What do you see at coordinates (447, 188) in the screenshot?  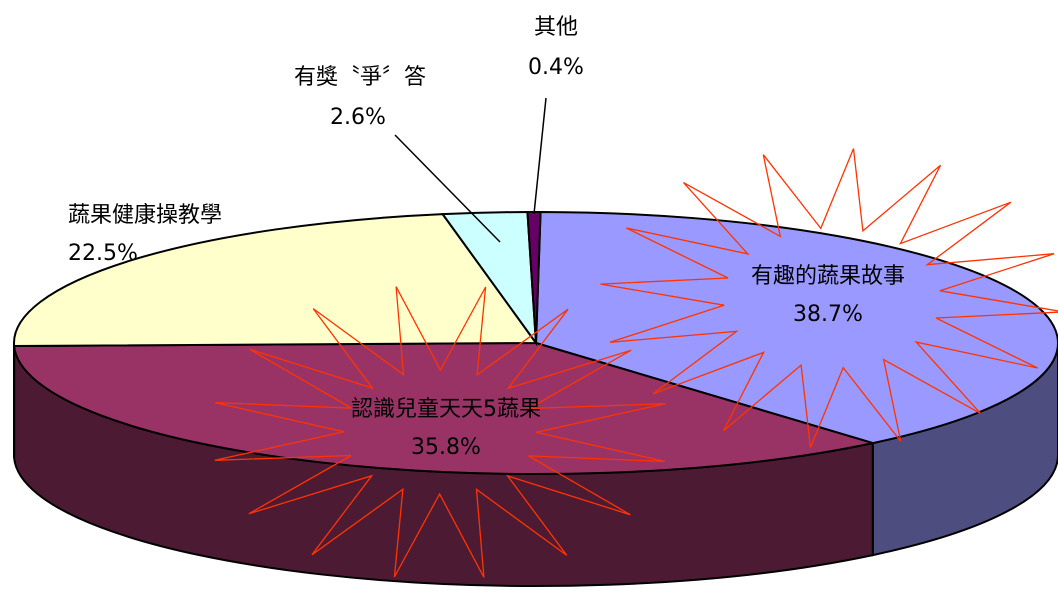 I see `leader-line-quiz` at bounding box center [447, 188].